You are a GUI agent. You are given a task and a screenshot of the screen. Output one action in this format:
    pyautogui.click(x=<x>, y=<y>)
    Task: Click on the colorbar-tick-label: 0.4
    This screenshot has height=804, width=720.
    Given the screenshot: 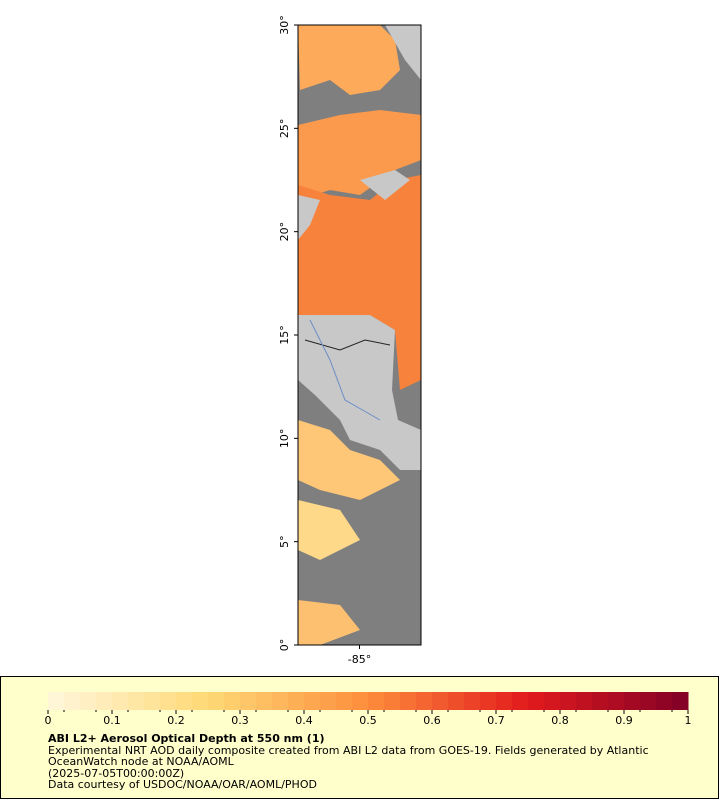 What is the action you would take?
    pyautogui.click(x=304, y=720)
    